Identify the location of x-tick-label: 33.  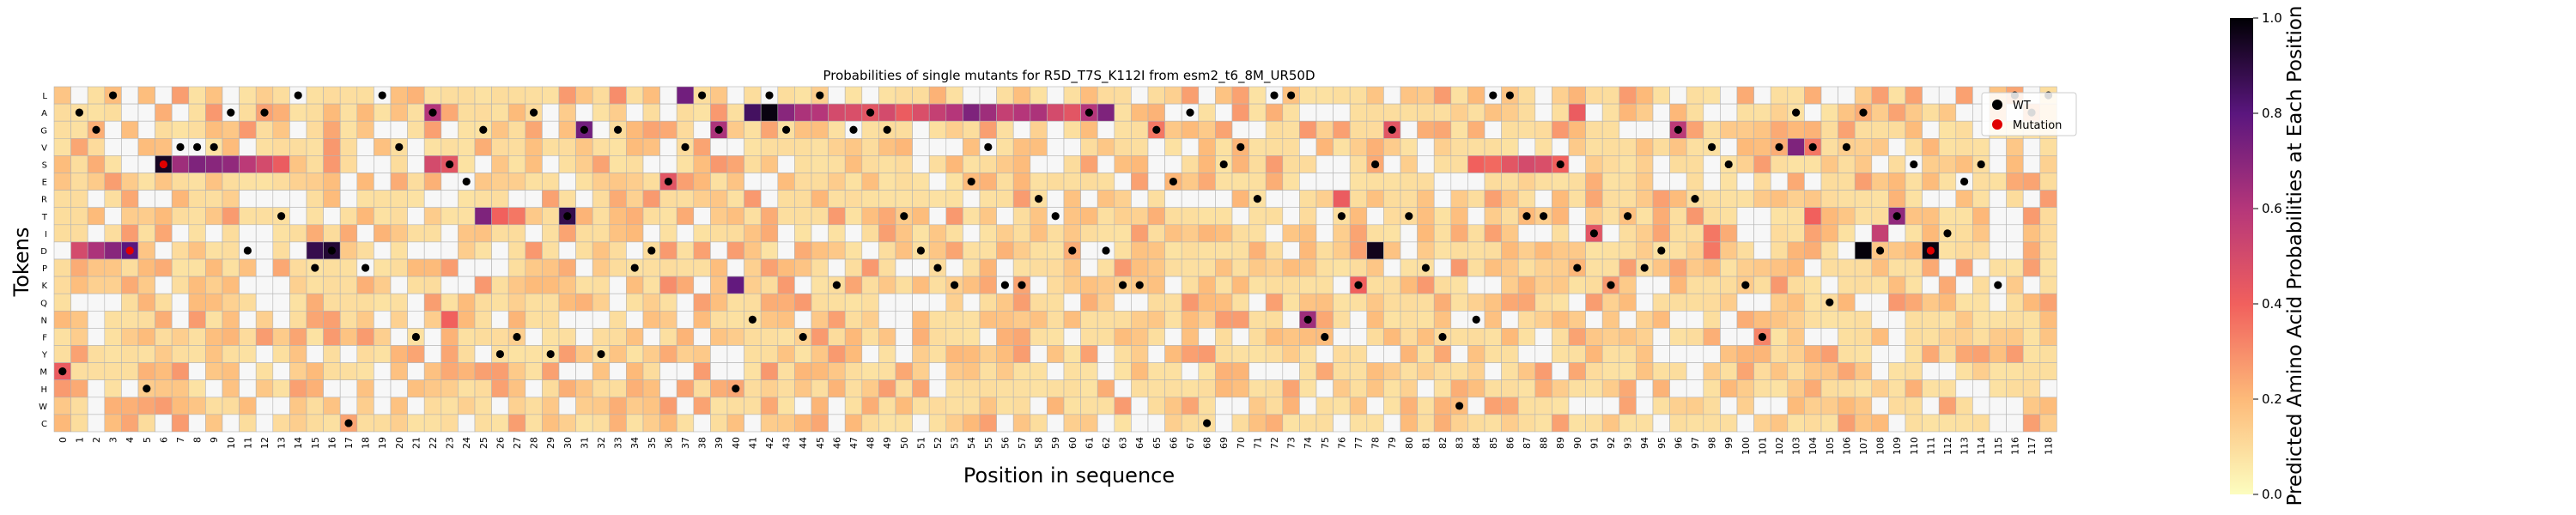
(618, 443).